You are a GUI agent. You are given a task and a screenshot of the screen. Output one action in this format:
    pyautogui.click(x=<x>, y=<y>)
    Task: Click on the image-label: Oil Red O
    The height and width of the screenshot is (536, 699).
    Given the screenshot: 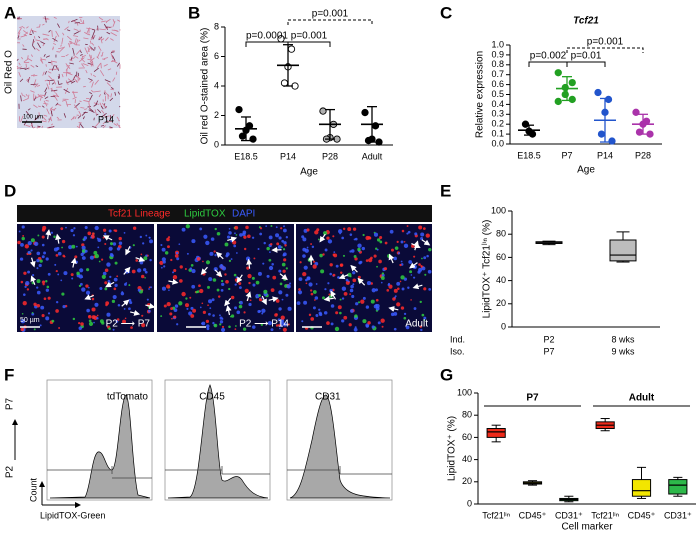 What is the action you would take?
    pyautogui.click(x=9, y=72)
    